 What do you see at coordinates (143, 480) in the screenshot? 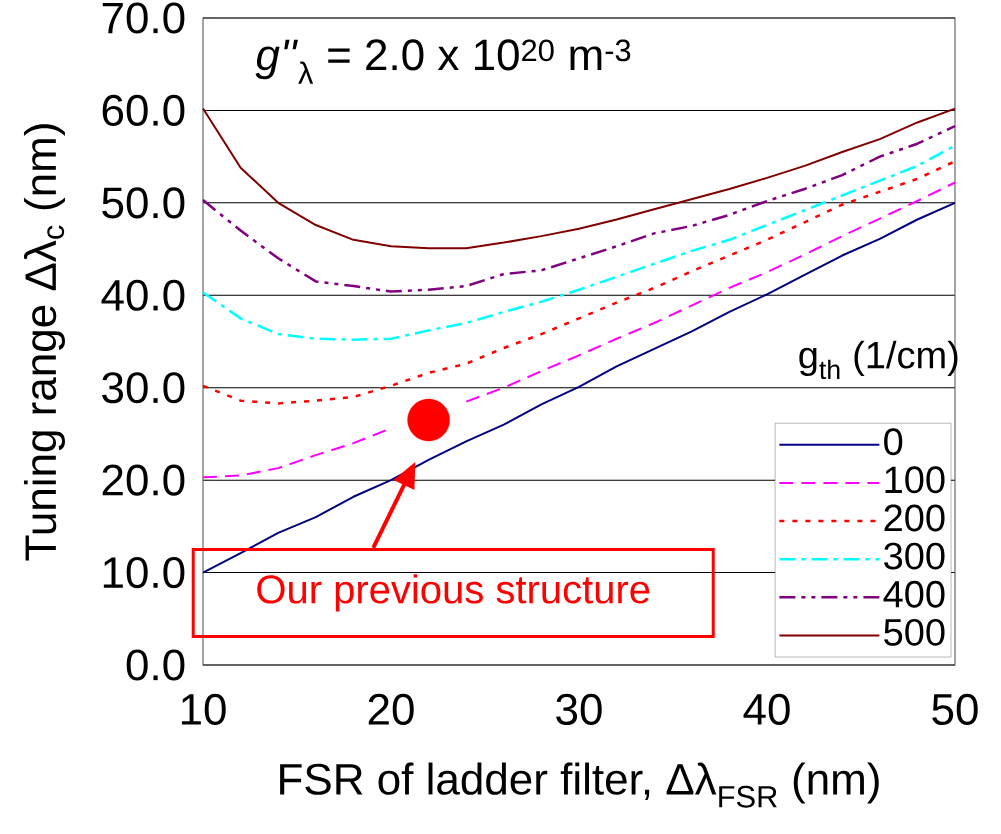
I see `y-tick-label: 20.0` at bounding box center [143, 480].